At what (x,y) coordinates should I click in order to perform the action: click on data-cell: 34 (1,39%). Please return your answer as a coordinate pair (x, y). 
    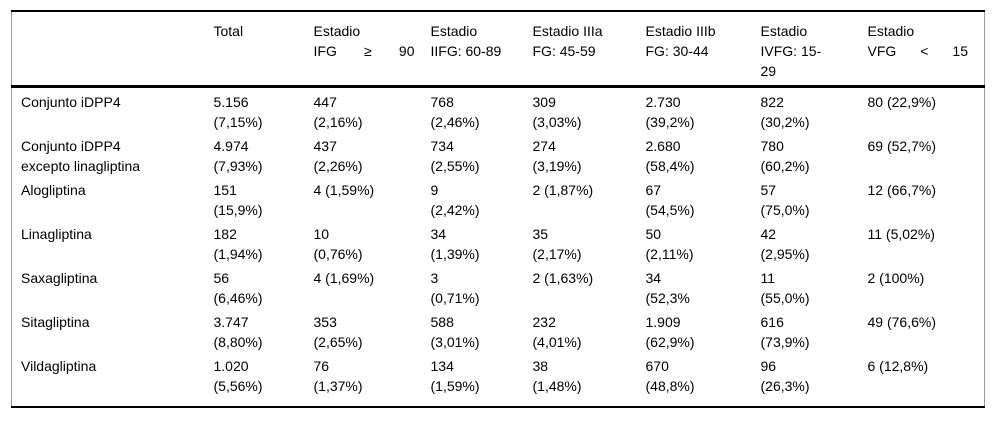
    Looking at the image, I should click on (455, 243).